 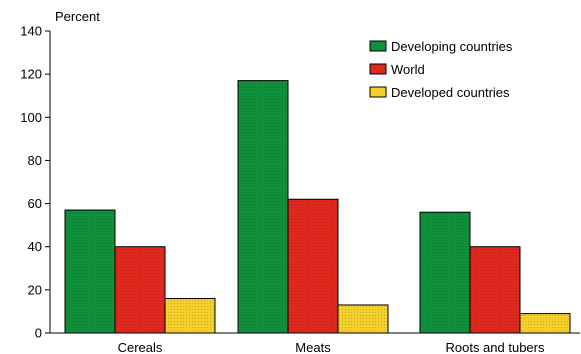 I want to click on x-category-label: Cereals, so click(x=140, y=347).